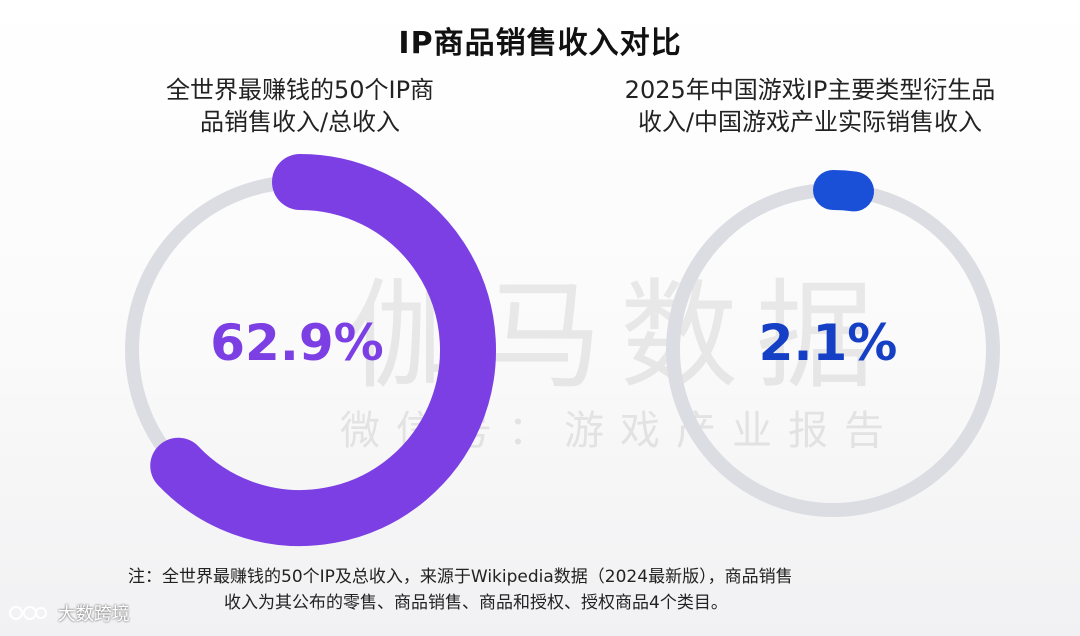 This screenshot has width=1080, height=636. Describe the element at coordinates (540, 43) in the screenshot. I see `chart-title: IP商品销售收入对比` at that location.